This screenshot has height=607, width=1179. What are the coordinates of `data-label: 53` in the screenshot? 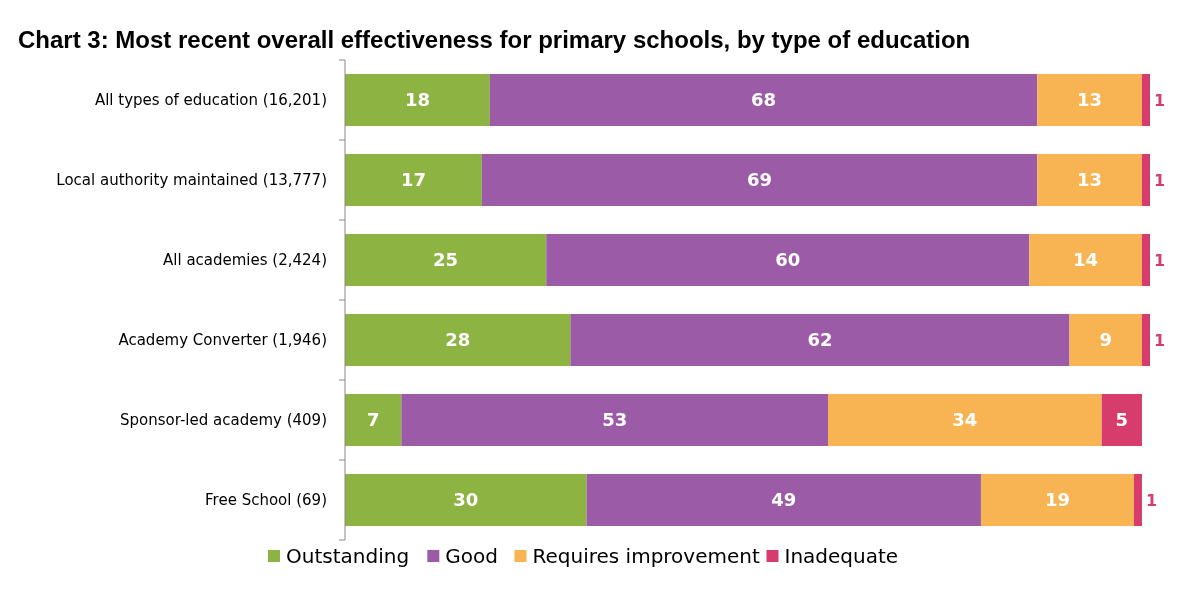 It's located at (615, 420).